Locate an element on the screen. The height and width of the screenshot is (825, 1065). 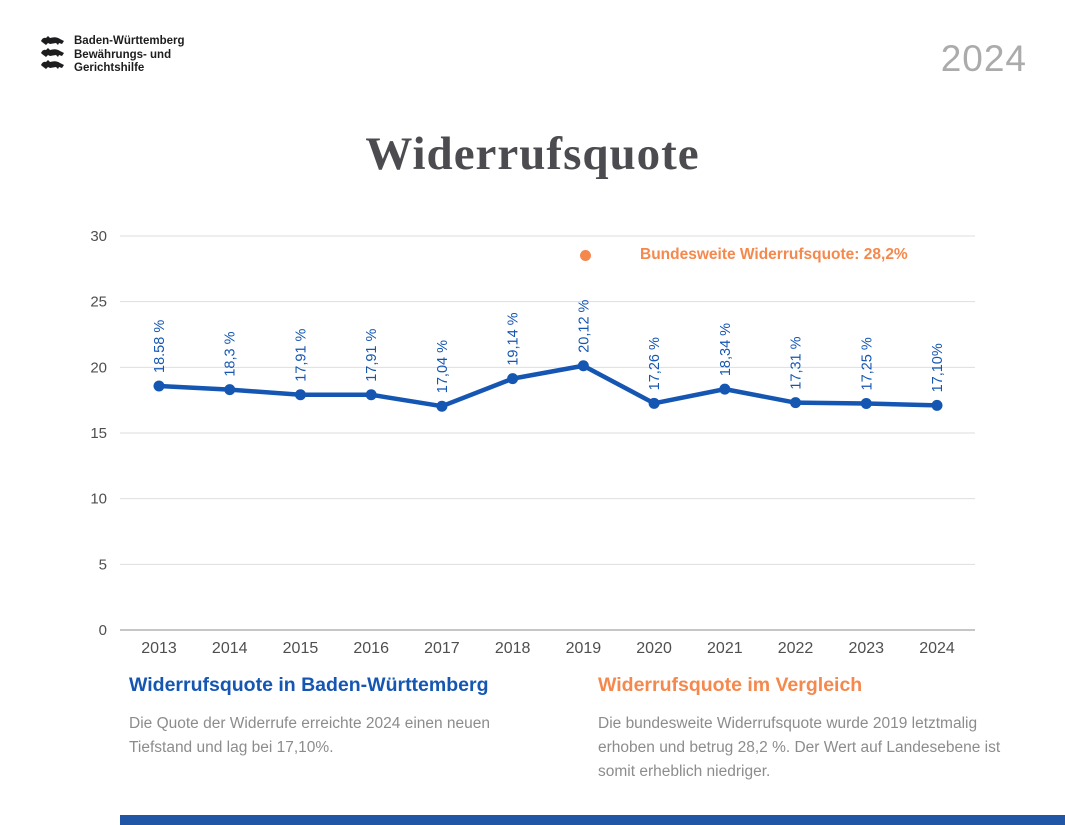
logo-line-2: Bewährungs- und is located at coordinates (123, 54).